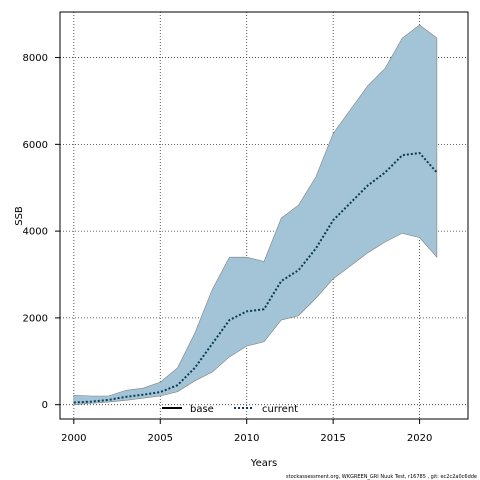 This screenshot has height=480, width=480. I want to click on y-tick-label: 2000, so click(35, 318).